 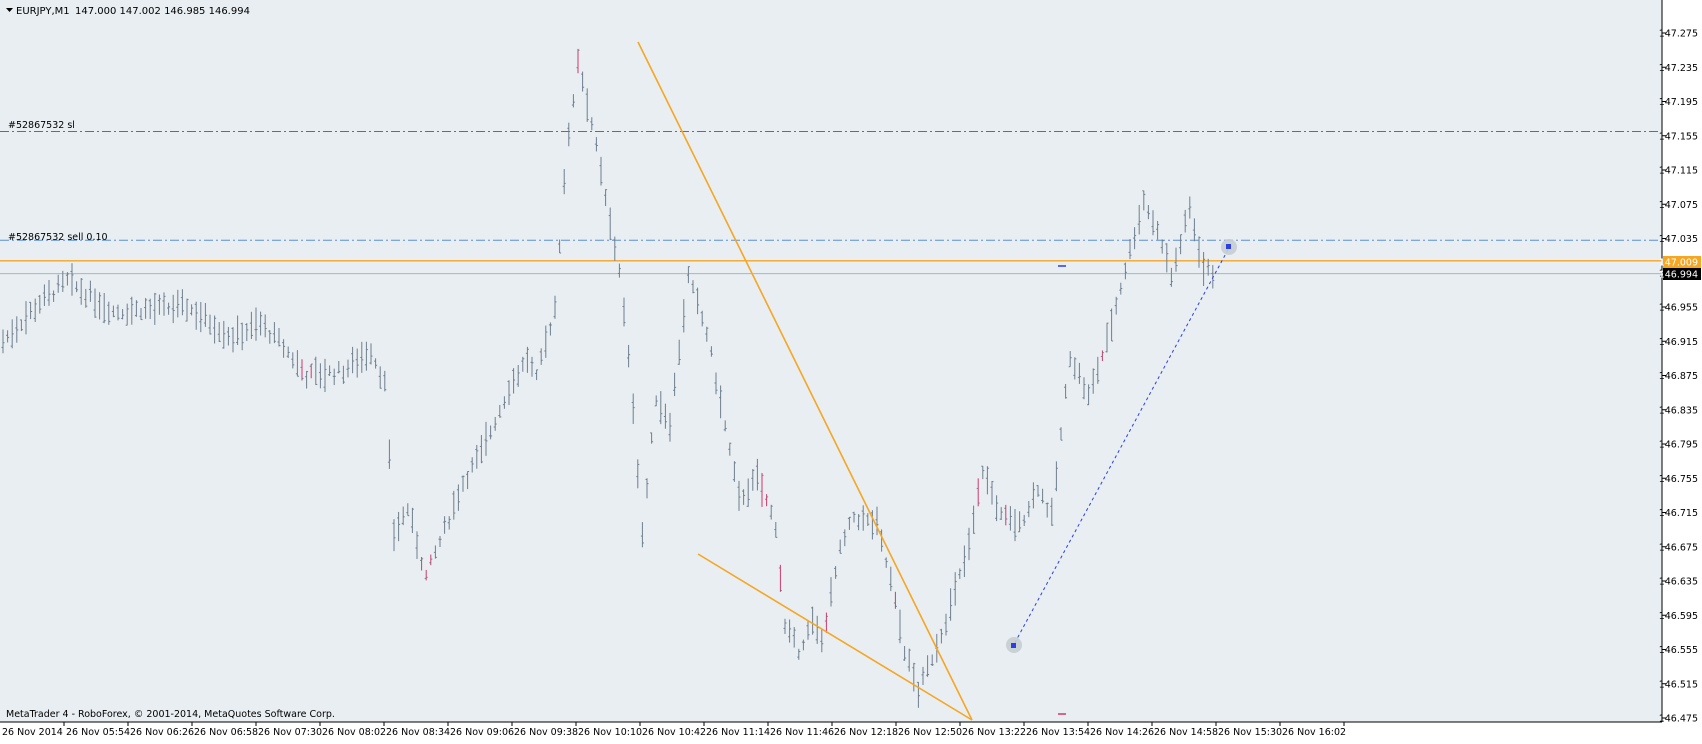 What do you see at coordinates (1678, 275) in the screenshot?
I see `bid-price: 146.994` at bounding box center [1678, 275].